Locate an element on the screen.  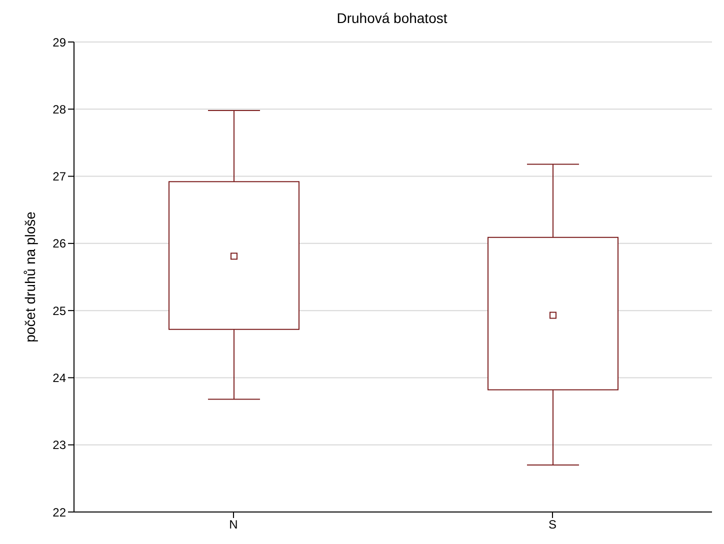
y-tick-label: 22 is located at coordinates (59, 512).